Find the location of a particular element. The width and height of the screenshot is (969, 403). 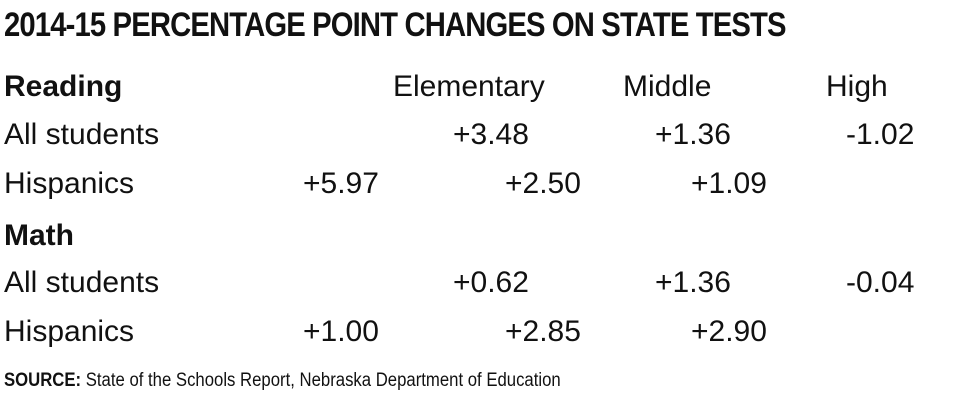

value-reading-hispanics-high: +1.09 is located at coordinates (729, 183).